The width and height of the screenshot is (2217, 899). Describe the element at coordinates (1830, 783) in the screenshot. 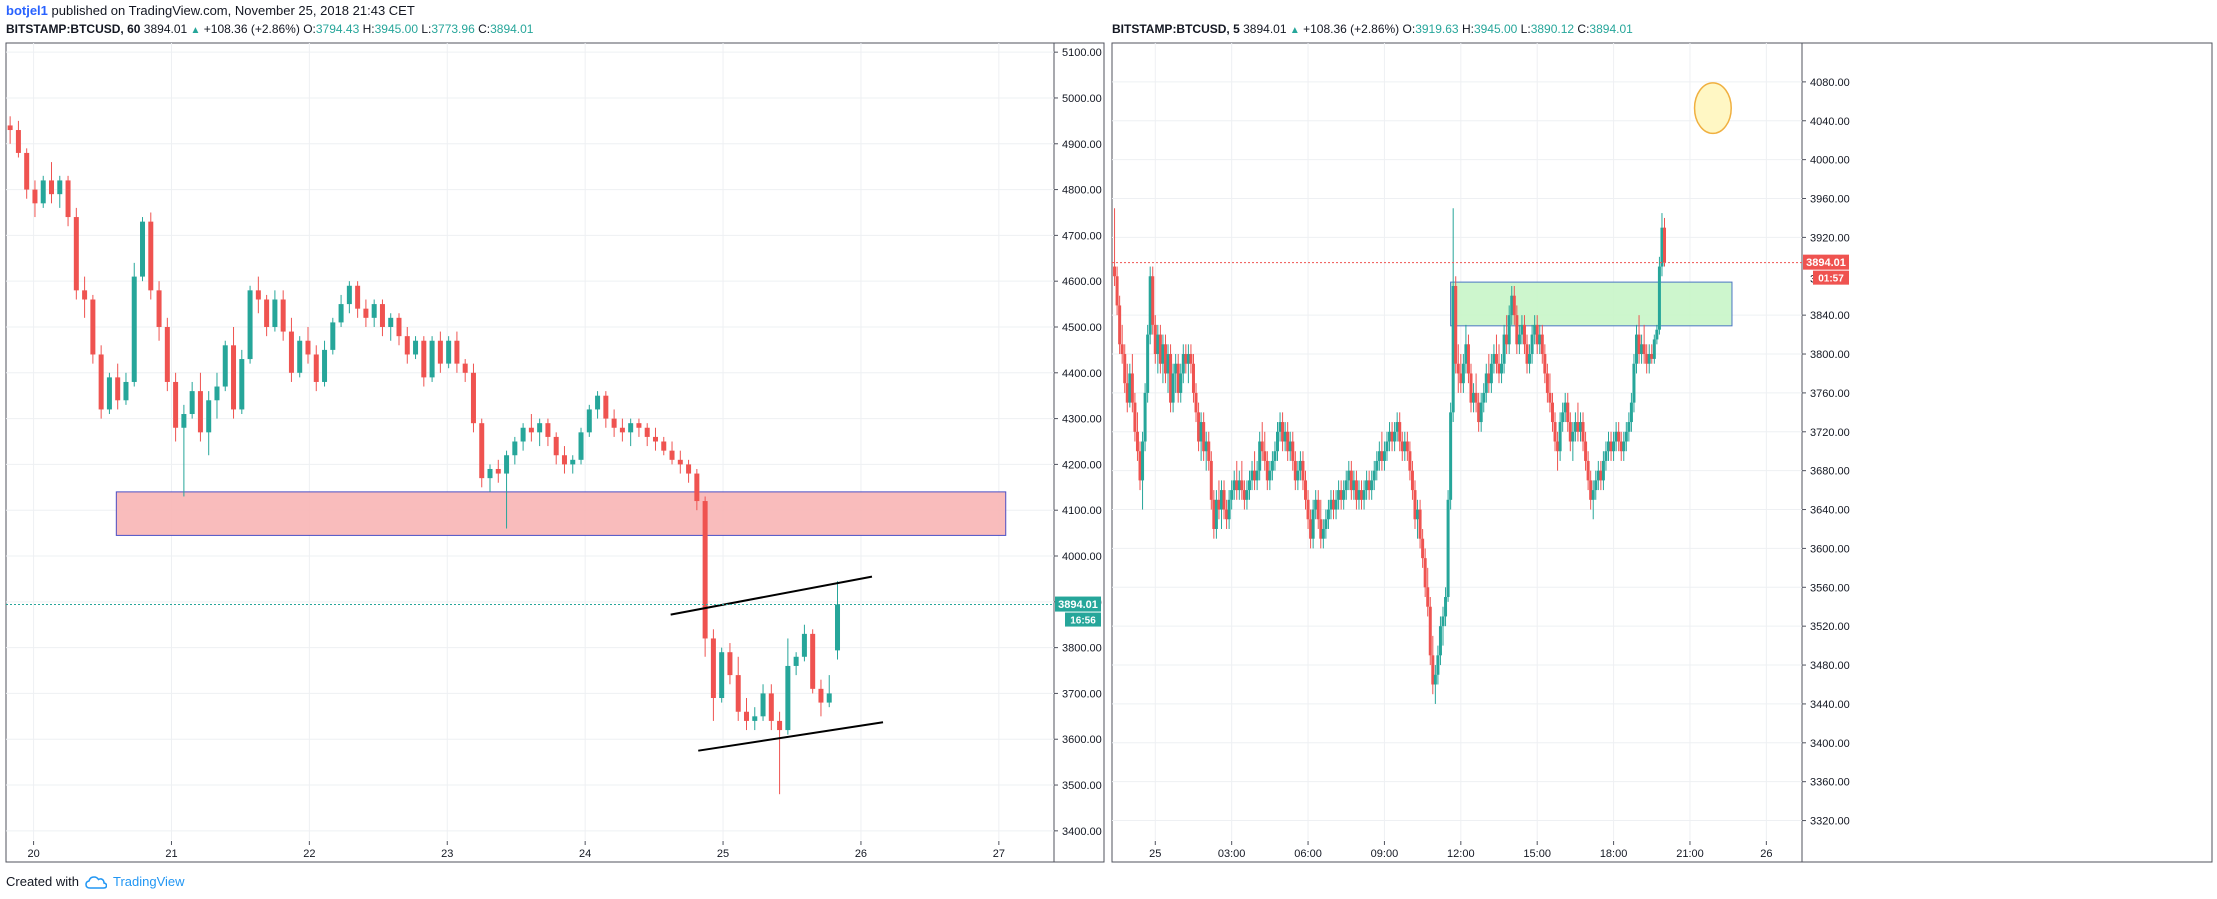

I see `y-tick-label: 3360.00` at that location.